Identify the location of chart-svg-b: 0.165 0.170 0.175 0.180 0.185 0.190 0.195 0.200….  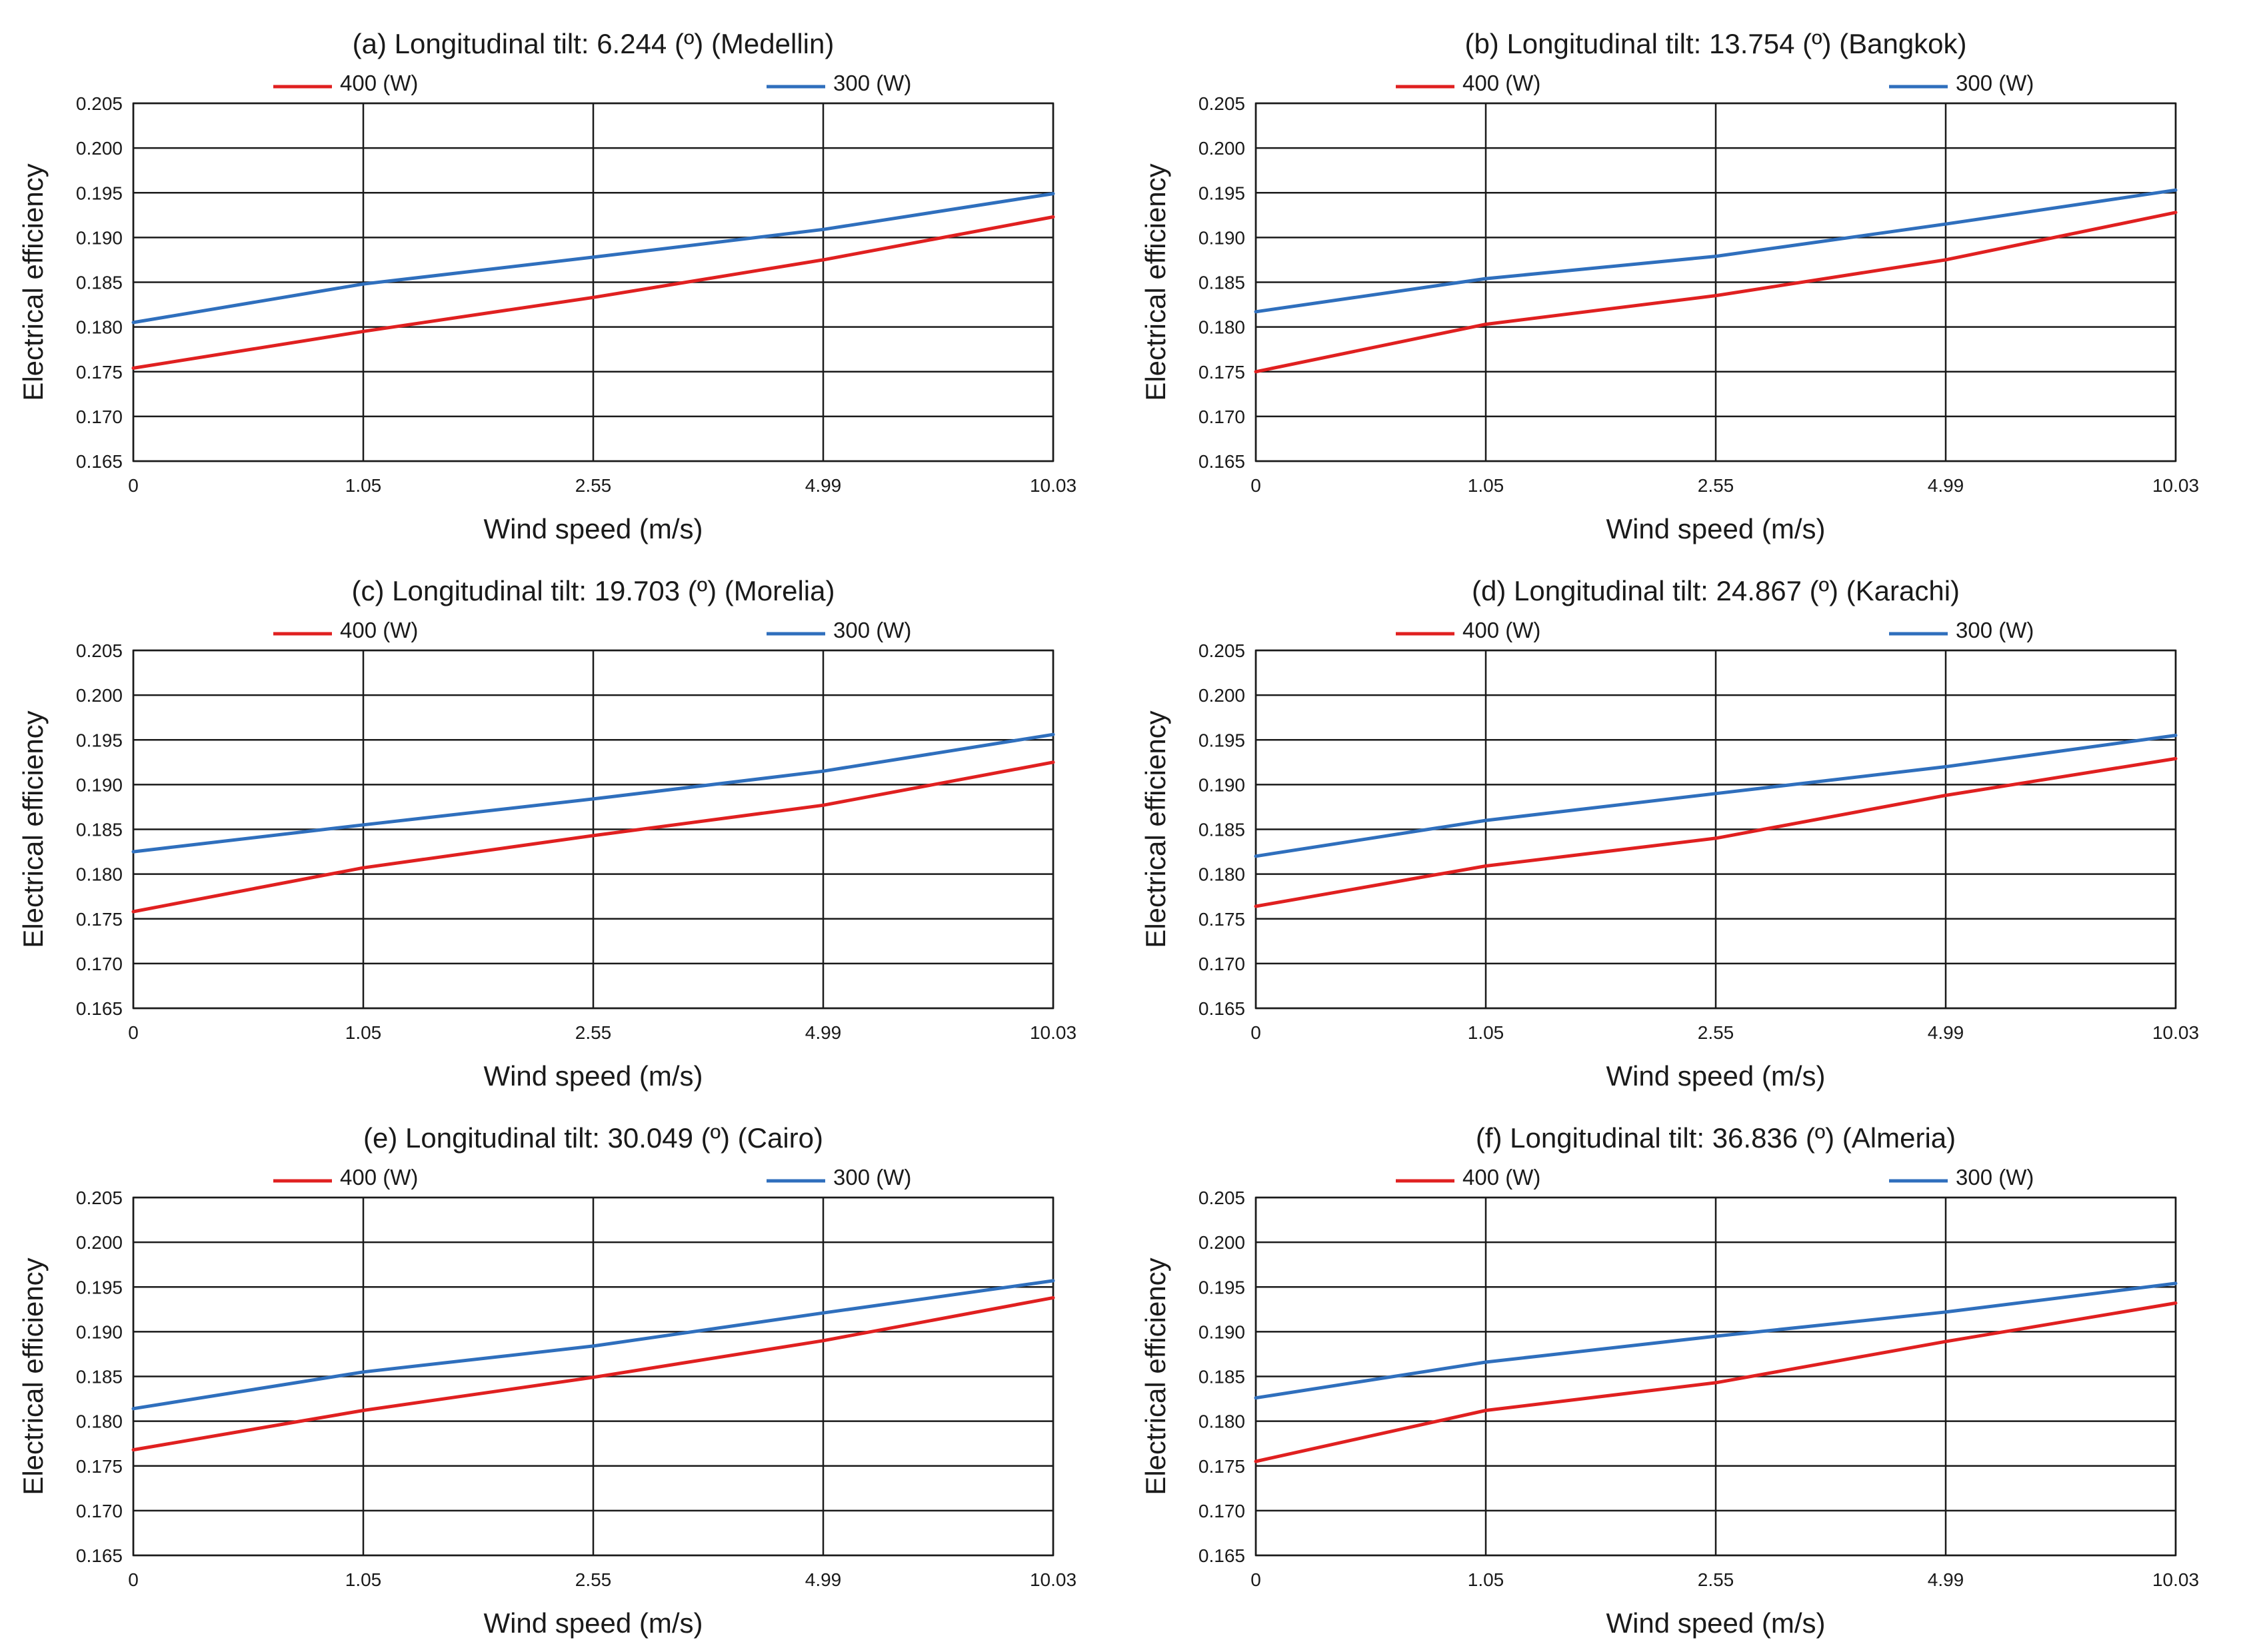
(1669, 286).